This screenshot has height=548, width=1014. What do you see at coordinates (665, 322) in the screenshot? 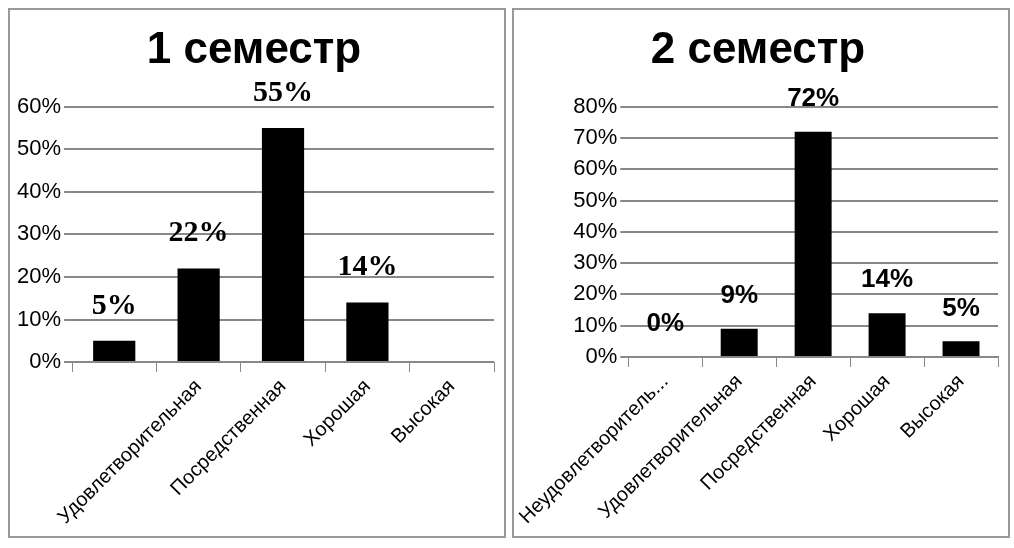
I see `data-label: 0%` at bounding box center [665, 322].